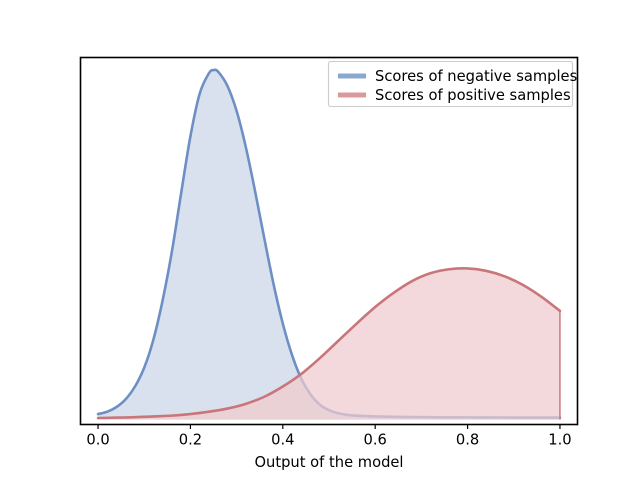 This screenshot has height=480, width=640. I want to click on x-tick-label: 0.0, so click(97, 440).